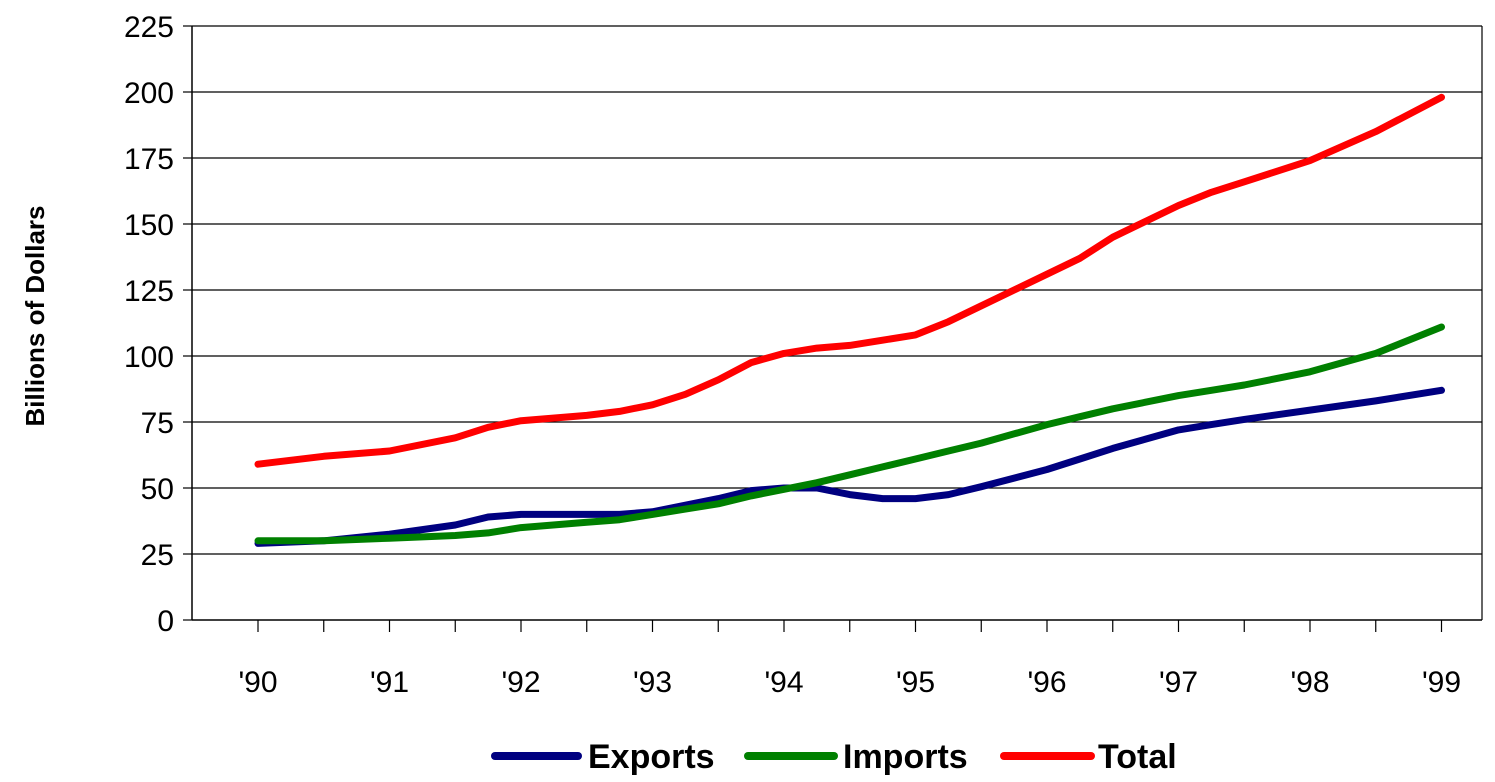  Describe the element at coordinates (157, 489) in the screenshot. I see `y-tick-label: 50` at that location.